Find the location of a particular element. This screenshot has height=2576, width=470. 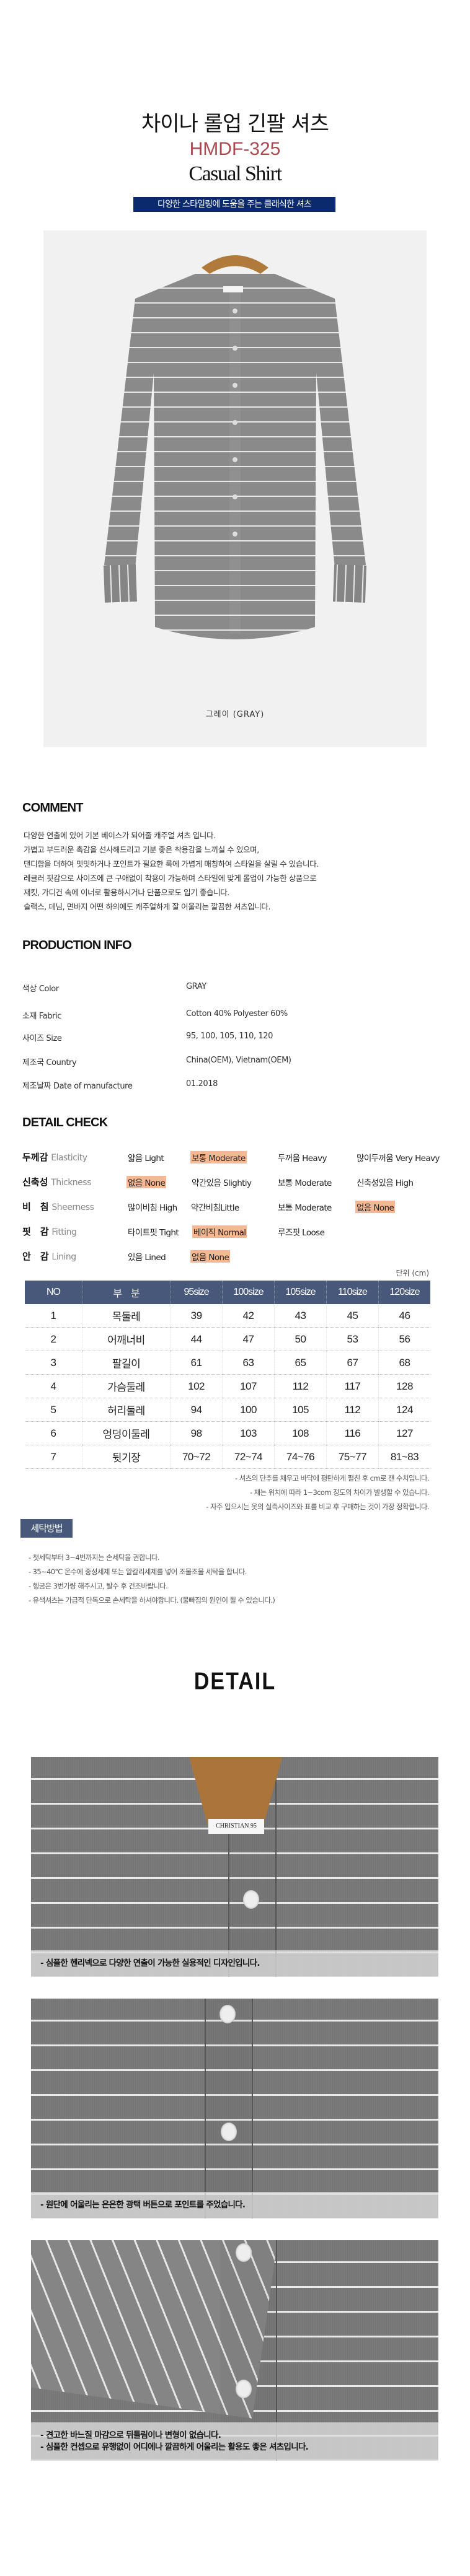

check-option: 많이비침 High is located at coordinates (152, 1208).